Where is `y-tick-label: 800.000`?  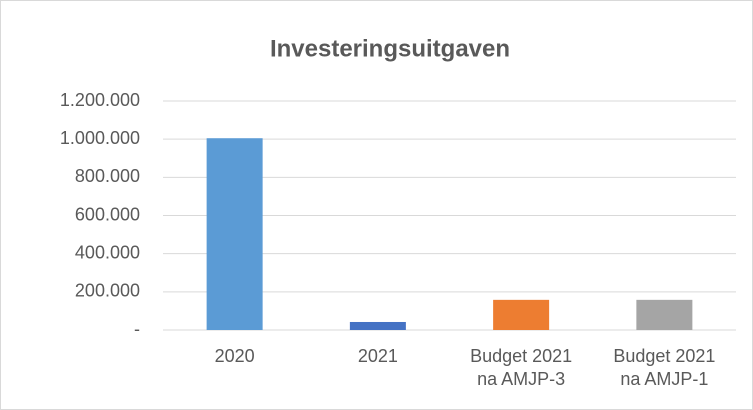
y-tick-label: 800.000 is located at coordinates (107, 176).